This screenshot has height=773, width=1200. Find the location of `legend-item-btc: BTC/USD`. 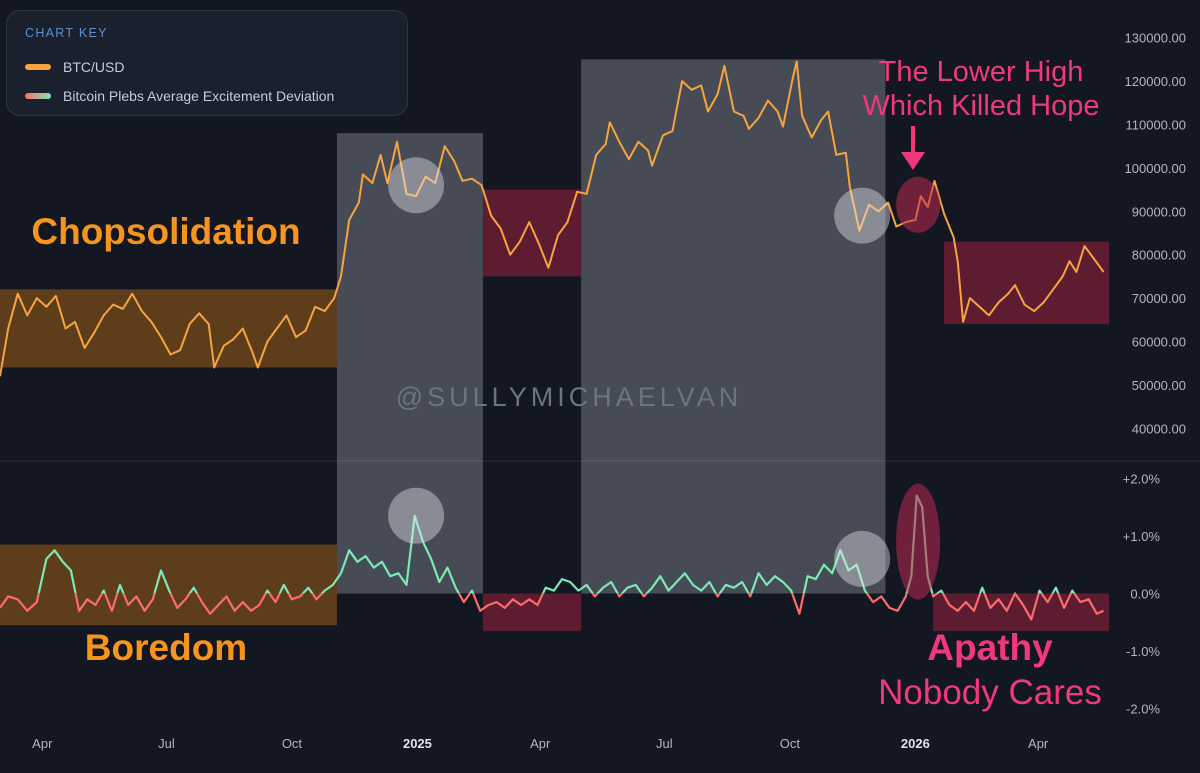

legend-item-btc: BTC/USD is located at coordinates (74, 67).